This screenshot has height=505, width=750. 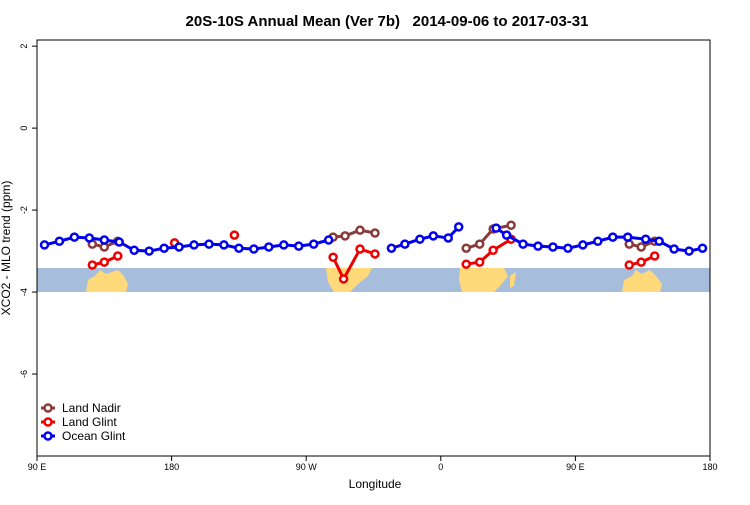 What do you see at coordinates (307, 467) in the screenshot?
I see `x-tick-label: 90 W` at bounding box center [307, 467].